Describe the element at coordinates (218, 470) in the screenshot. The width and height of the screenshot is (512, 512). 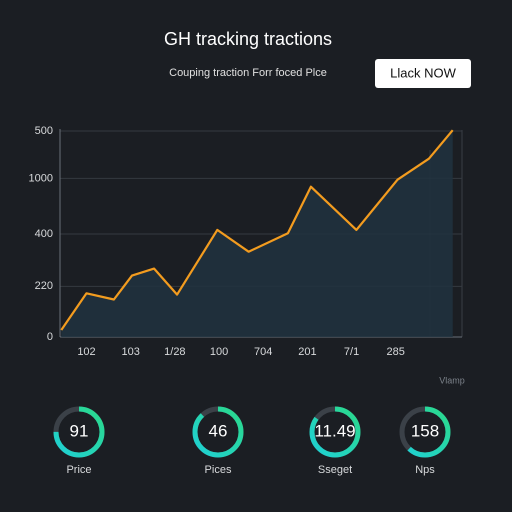
I see `gauge-label: Pices` at that location.